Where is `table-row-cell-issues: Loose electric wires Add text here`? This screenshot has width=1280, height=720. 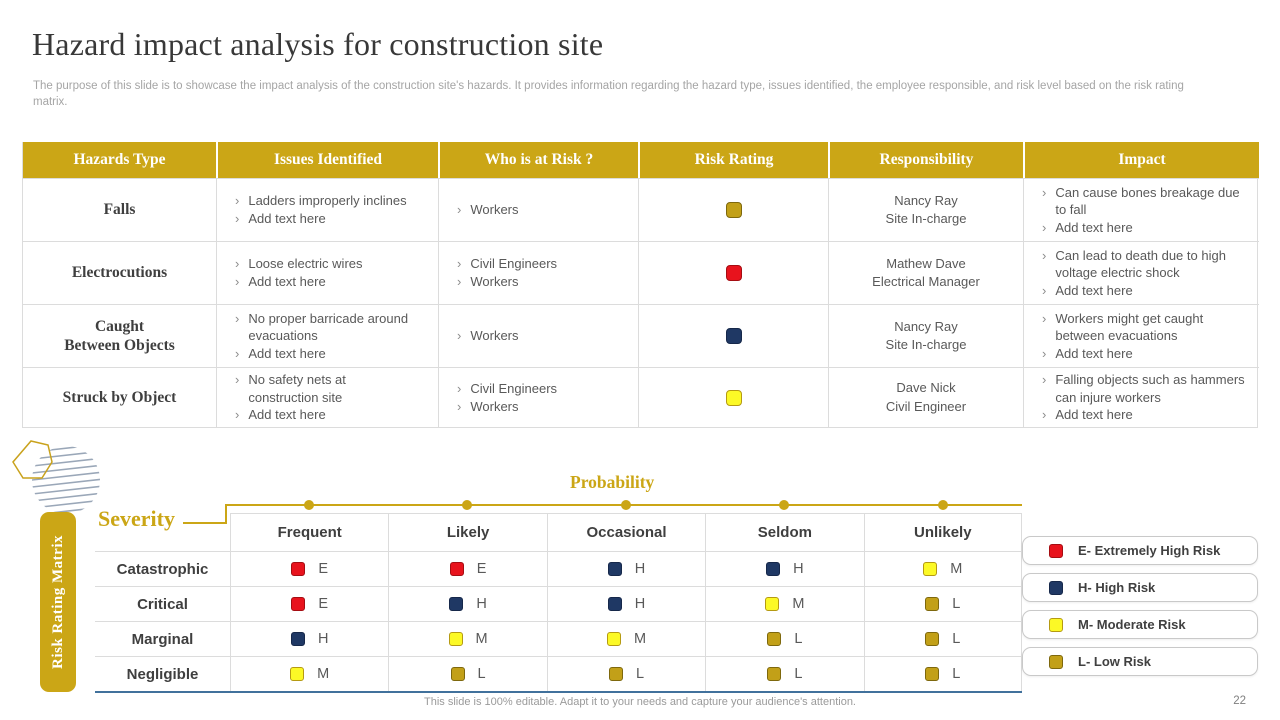 table-row-cell-issues: Loose electric wires Add text here is located at coordinates (327, 272).